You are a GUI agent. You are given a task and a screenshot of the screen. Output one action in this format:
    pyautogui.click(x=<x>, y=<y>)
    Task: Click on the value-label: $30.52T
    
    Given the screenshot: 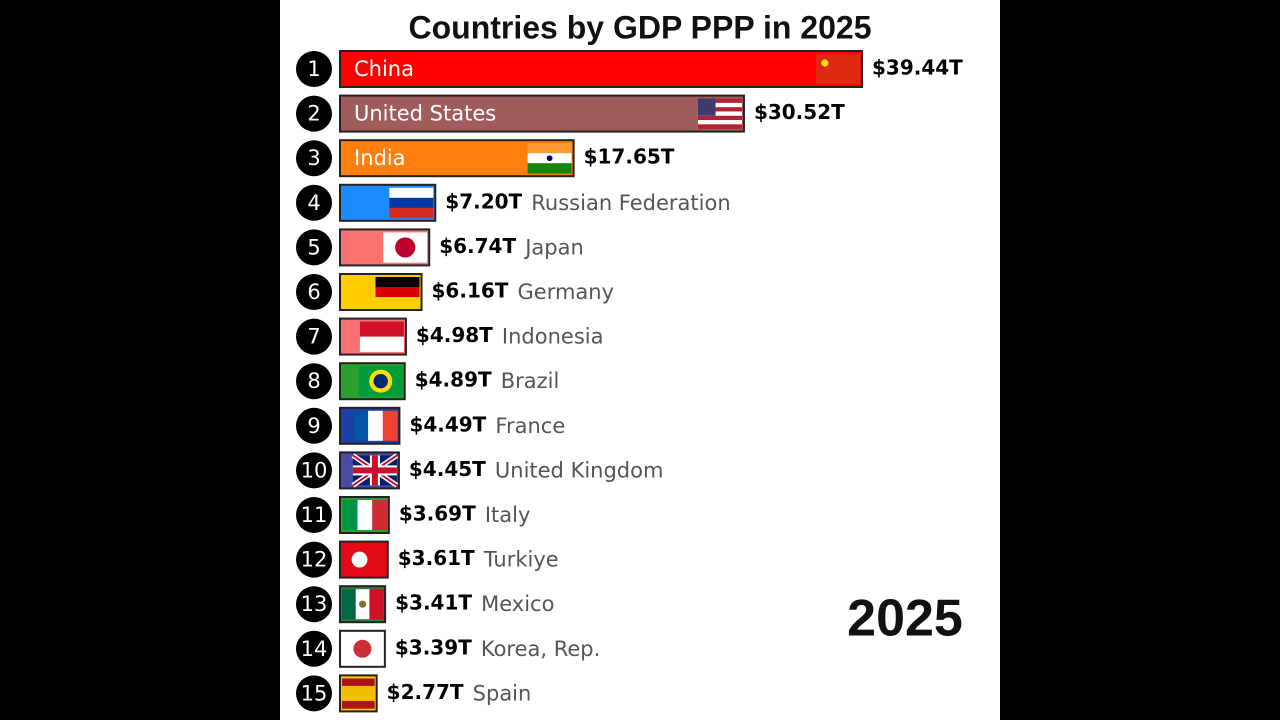 What is the action you would take?
    pyautogui.click(x=799, y=112)
    